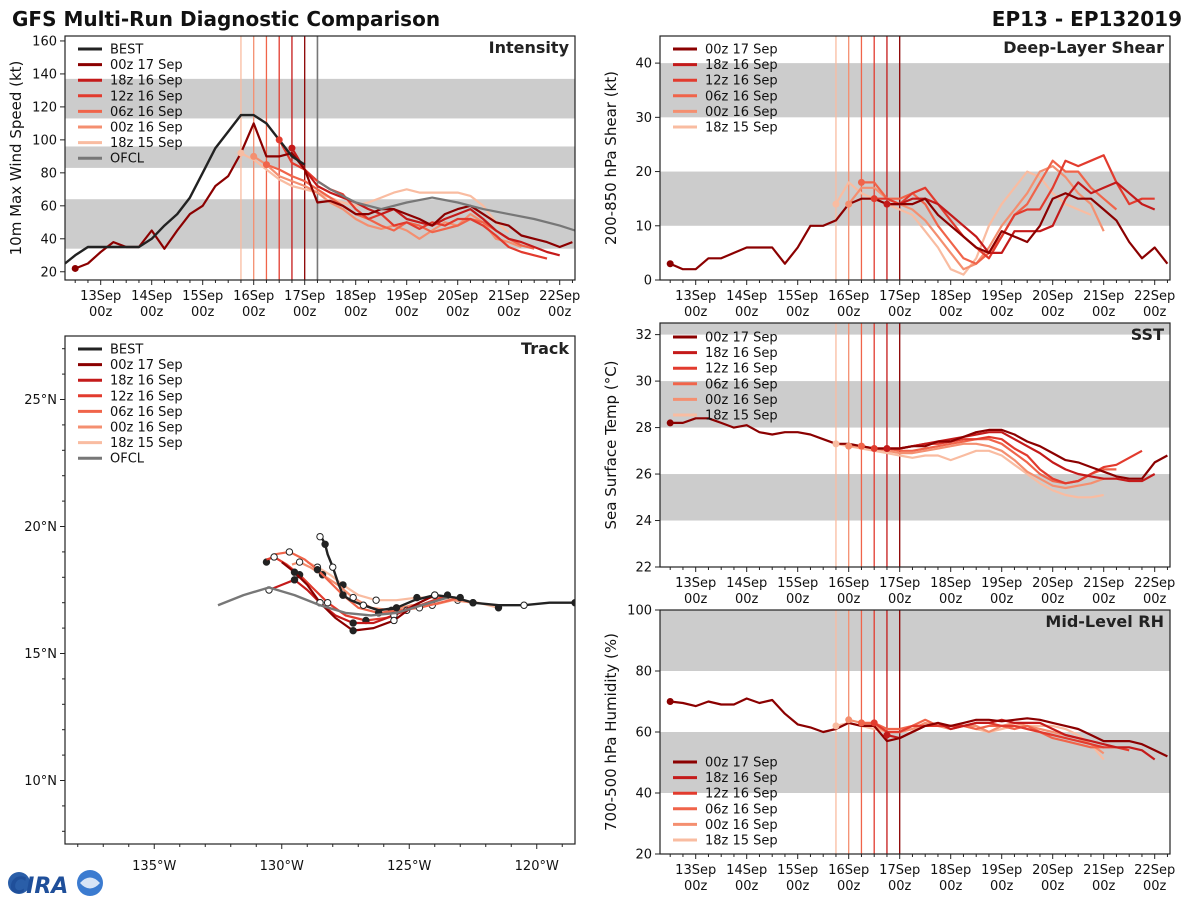  I want to click on track-plot-area, so click(396, 583).